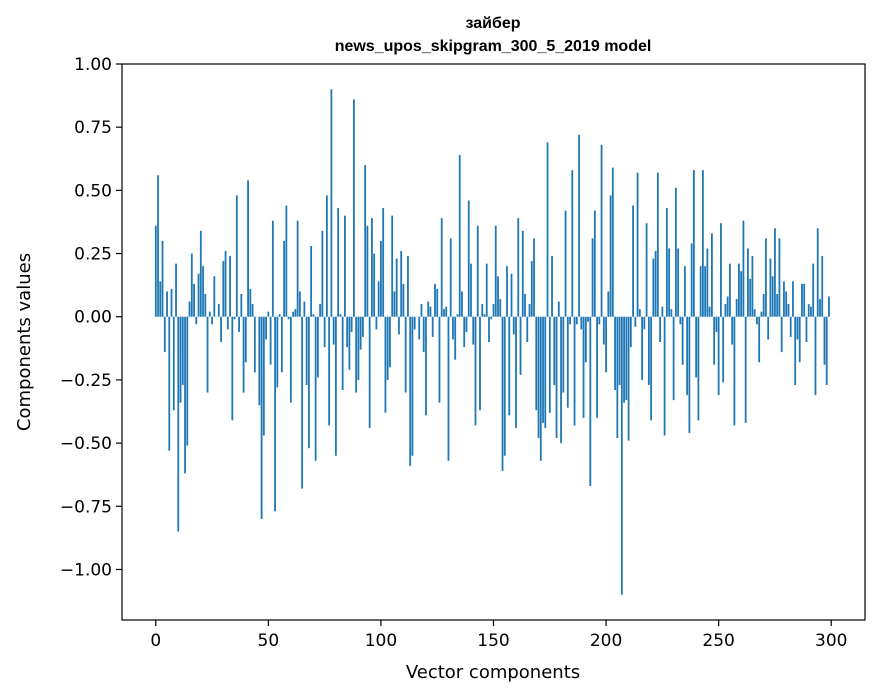  I want to click on x-tick-label: 50, so click(269, 641).